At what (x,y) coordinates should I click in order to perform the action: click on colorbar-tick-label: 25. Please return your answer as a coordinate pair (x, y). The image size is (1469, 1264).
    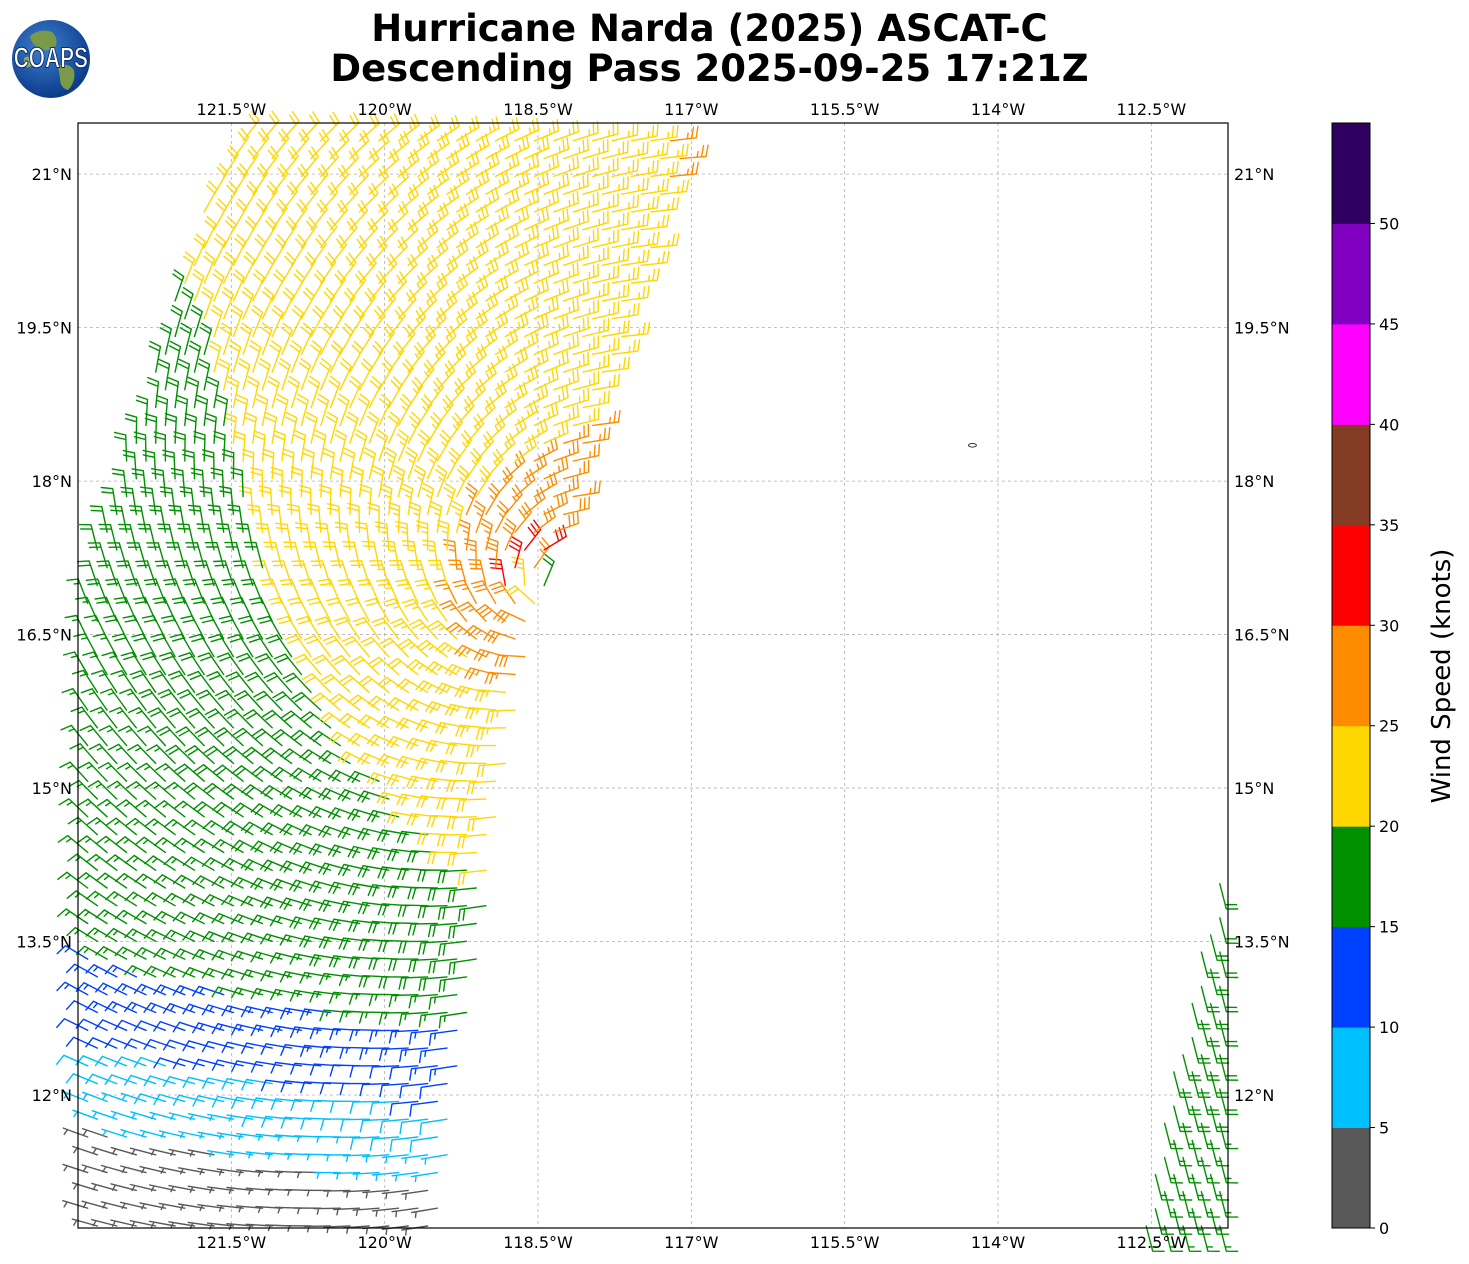
    Looking at the image, I should click on (1389, 726).